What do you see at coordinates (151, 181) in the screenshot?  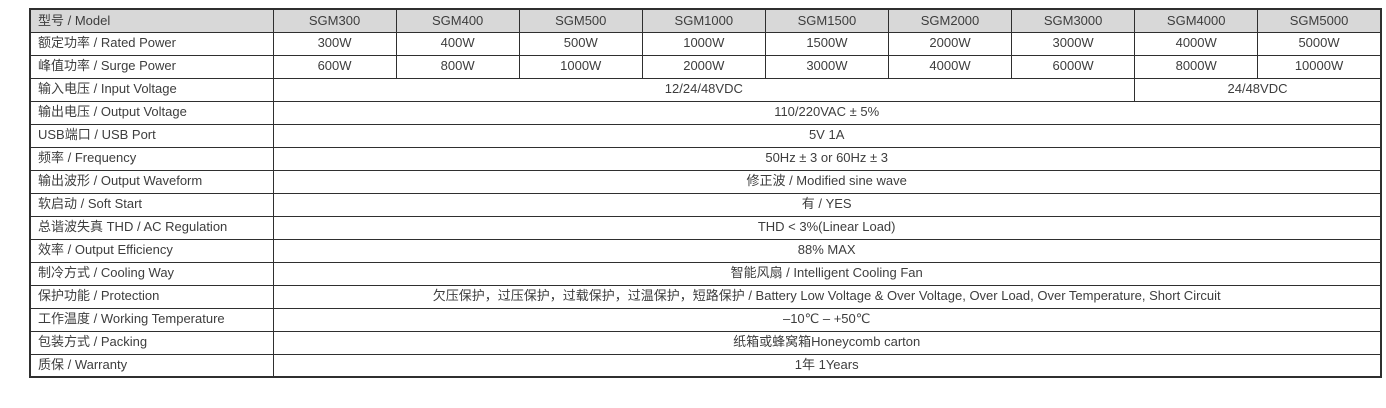 I see `row-label: 输出波形 / Output Waveform` at bounding box center [151, 181].